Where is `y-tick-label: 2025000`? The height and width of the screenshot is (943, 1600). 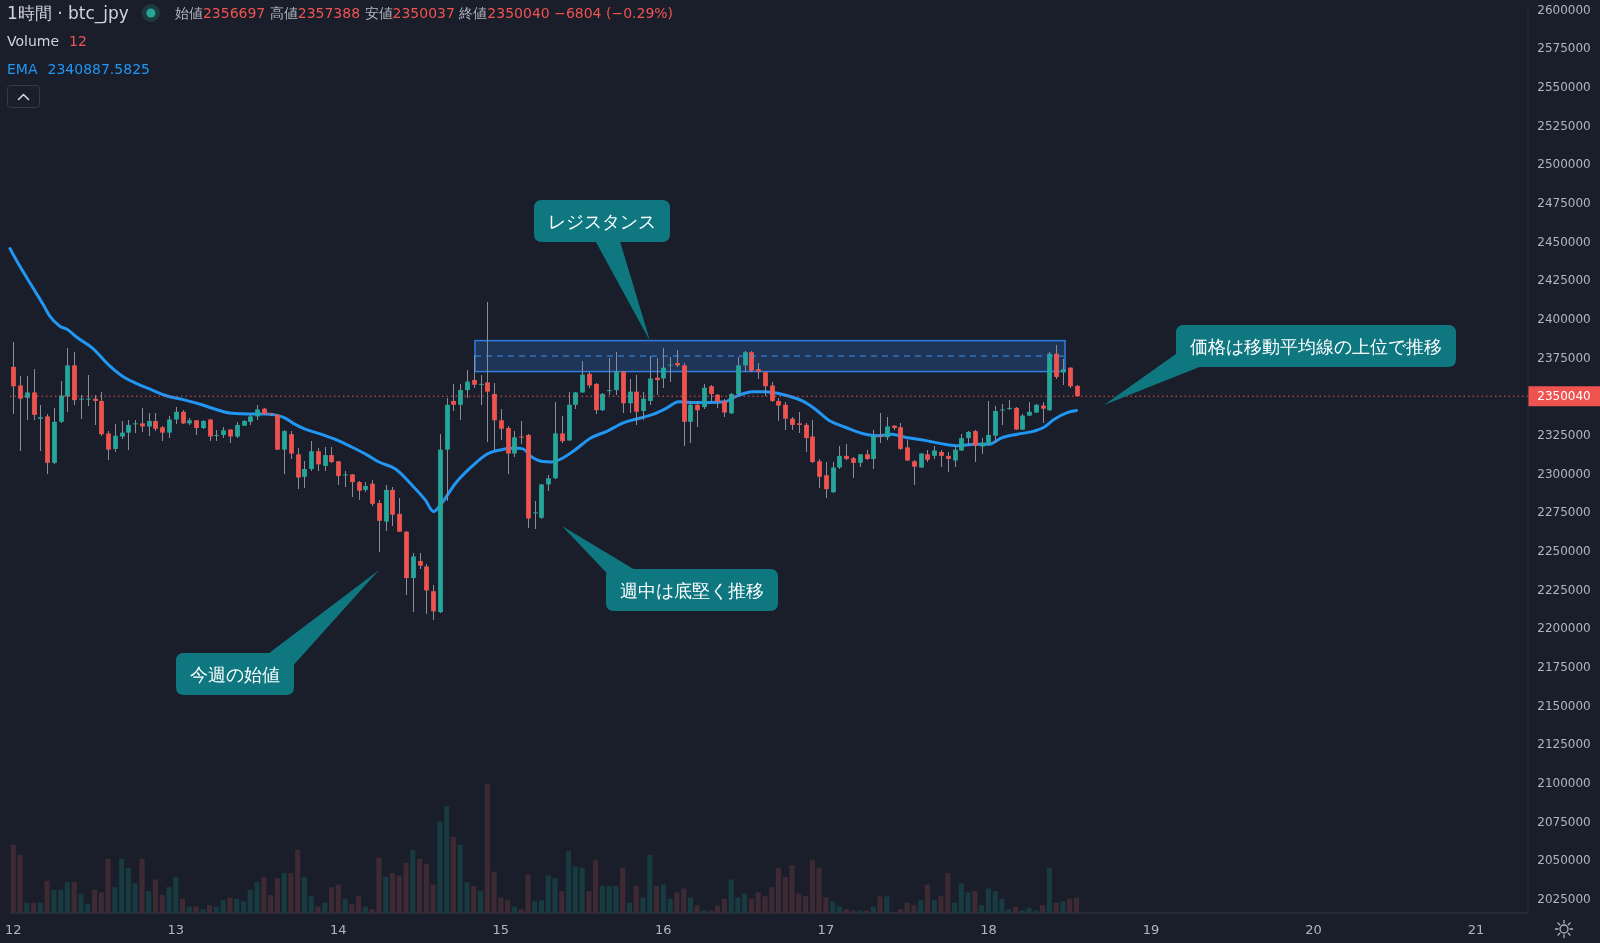
y-tick-label: 2025000 is located at coordinates (1564, 899).